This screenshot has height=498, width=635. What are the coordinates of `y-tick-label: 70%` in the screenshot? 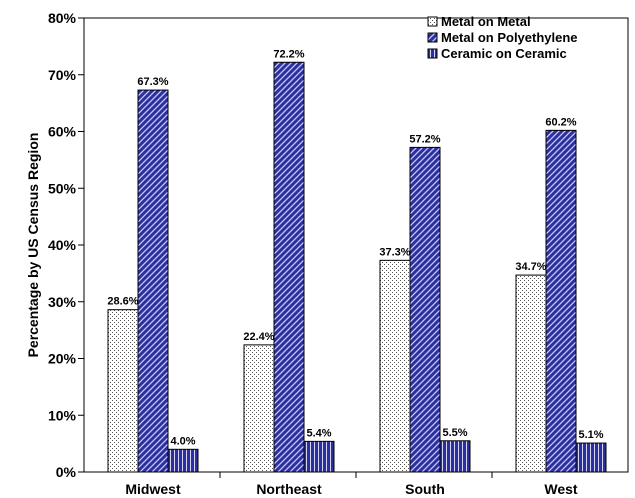 It's located at (62, 75).